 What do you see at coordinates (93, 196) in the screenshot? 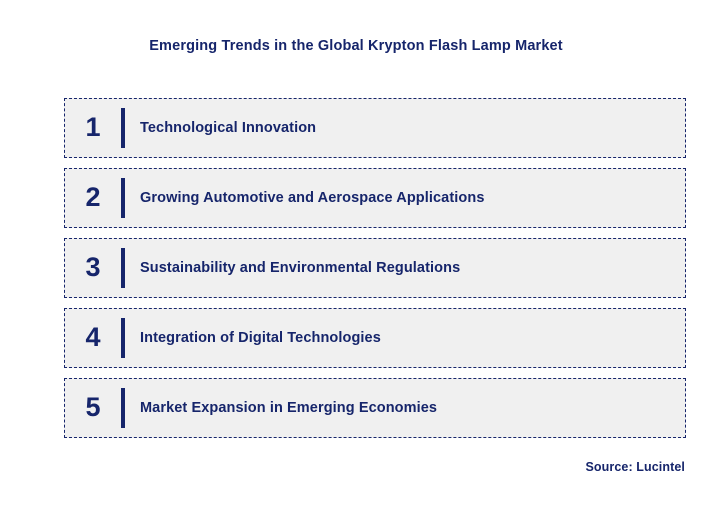
I see `trend-number: 2` at bounding box center [93, 196].